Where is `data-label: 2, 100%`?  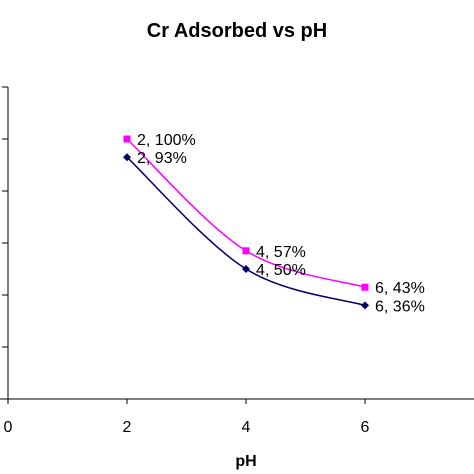 data-label: 2, 100% is located at coordinates (166, 140).